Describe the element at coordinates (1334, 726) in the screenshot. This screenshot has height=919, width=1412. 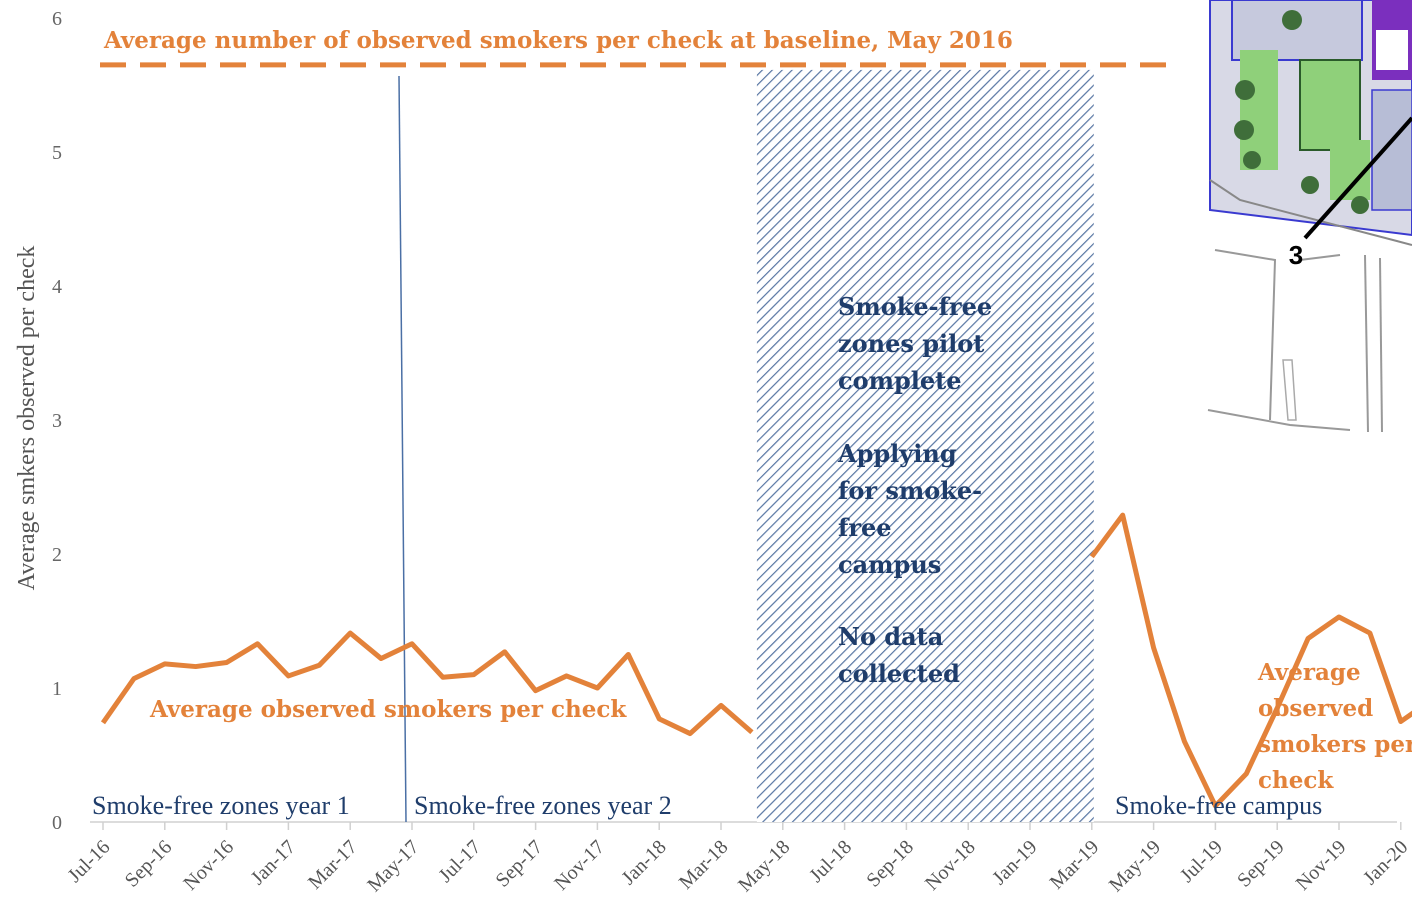
I see `series-label-right: Average observed smokers per check` at that location.